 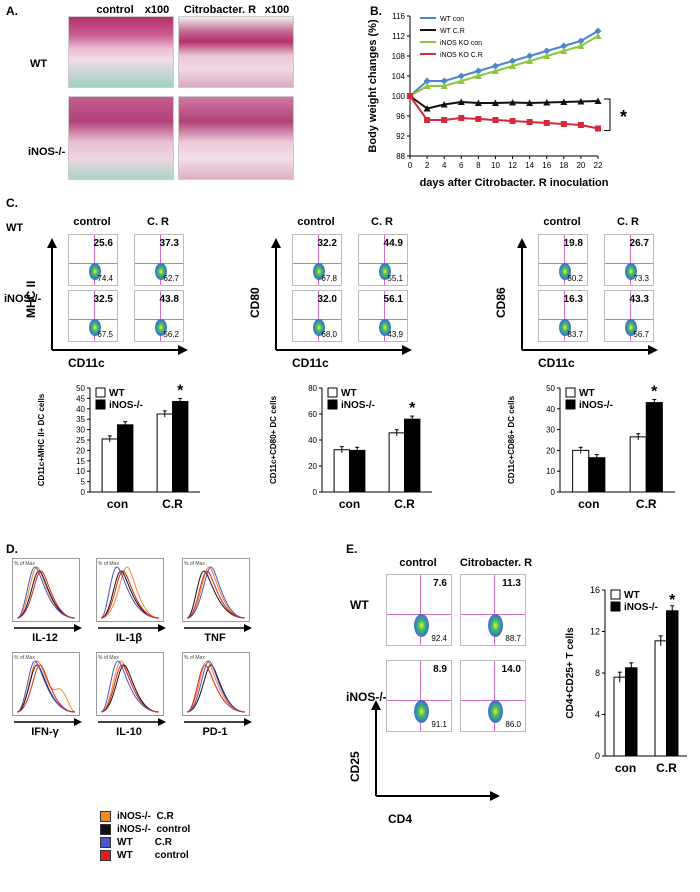 What do you see at coordinates (145, 842) in the screenshot?
I see `legend-row: WT C.R` at bounding box center [145, 842].